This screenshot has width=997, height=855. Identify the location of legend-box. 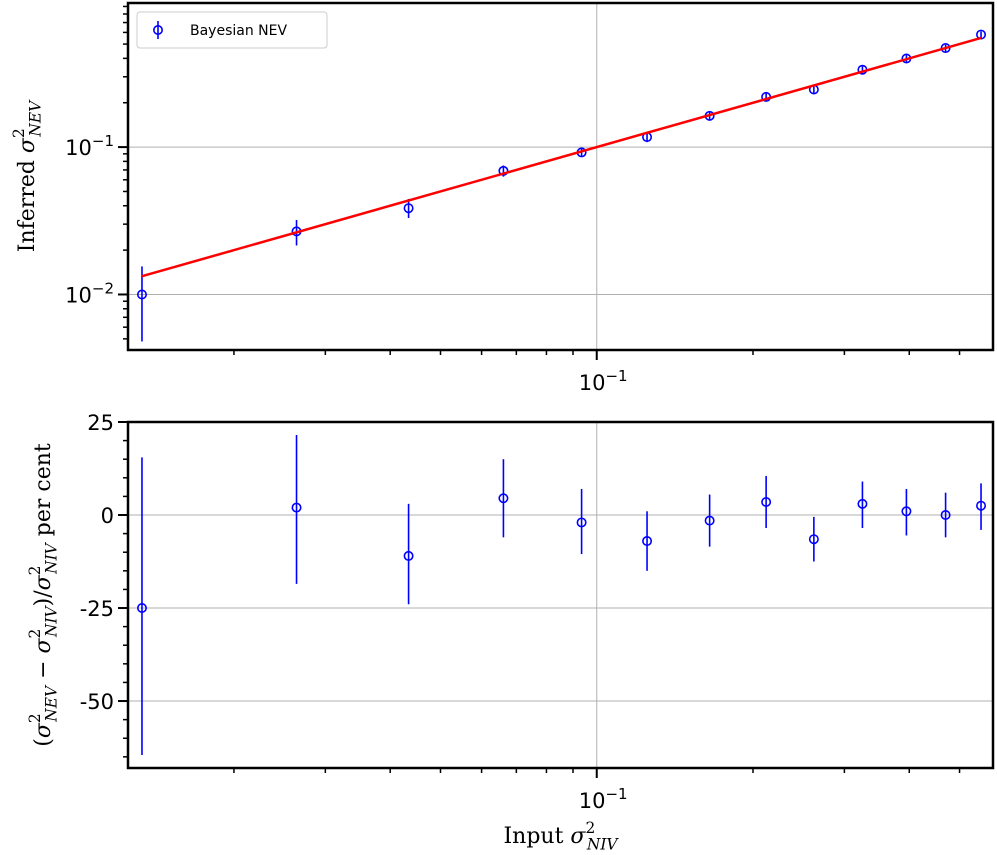
(232, 30).